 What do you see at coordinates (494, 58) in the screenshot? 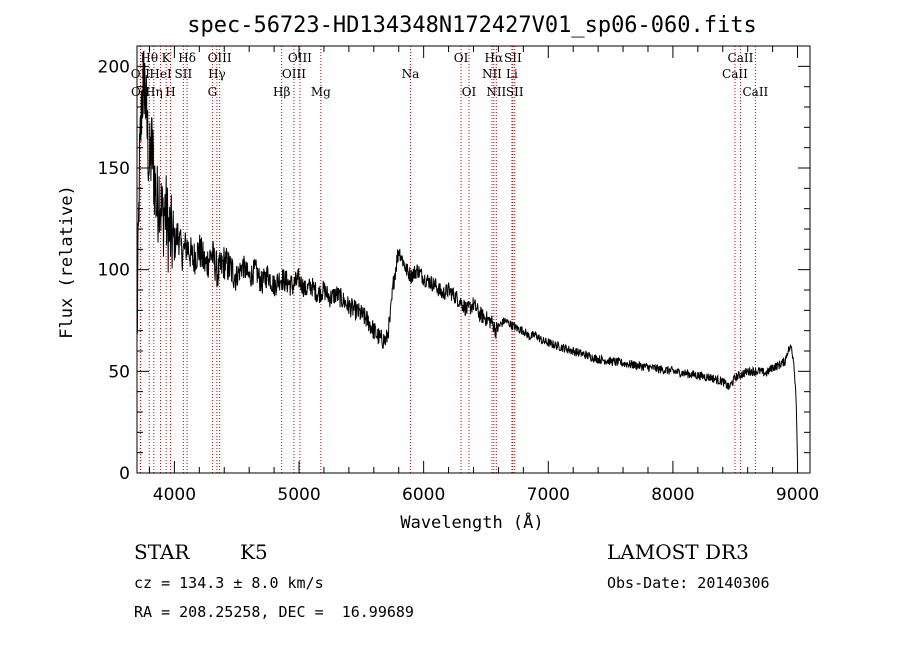
I see `spectral-line-label: Hα` at bounding box center [494, 58].